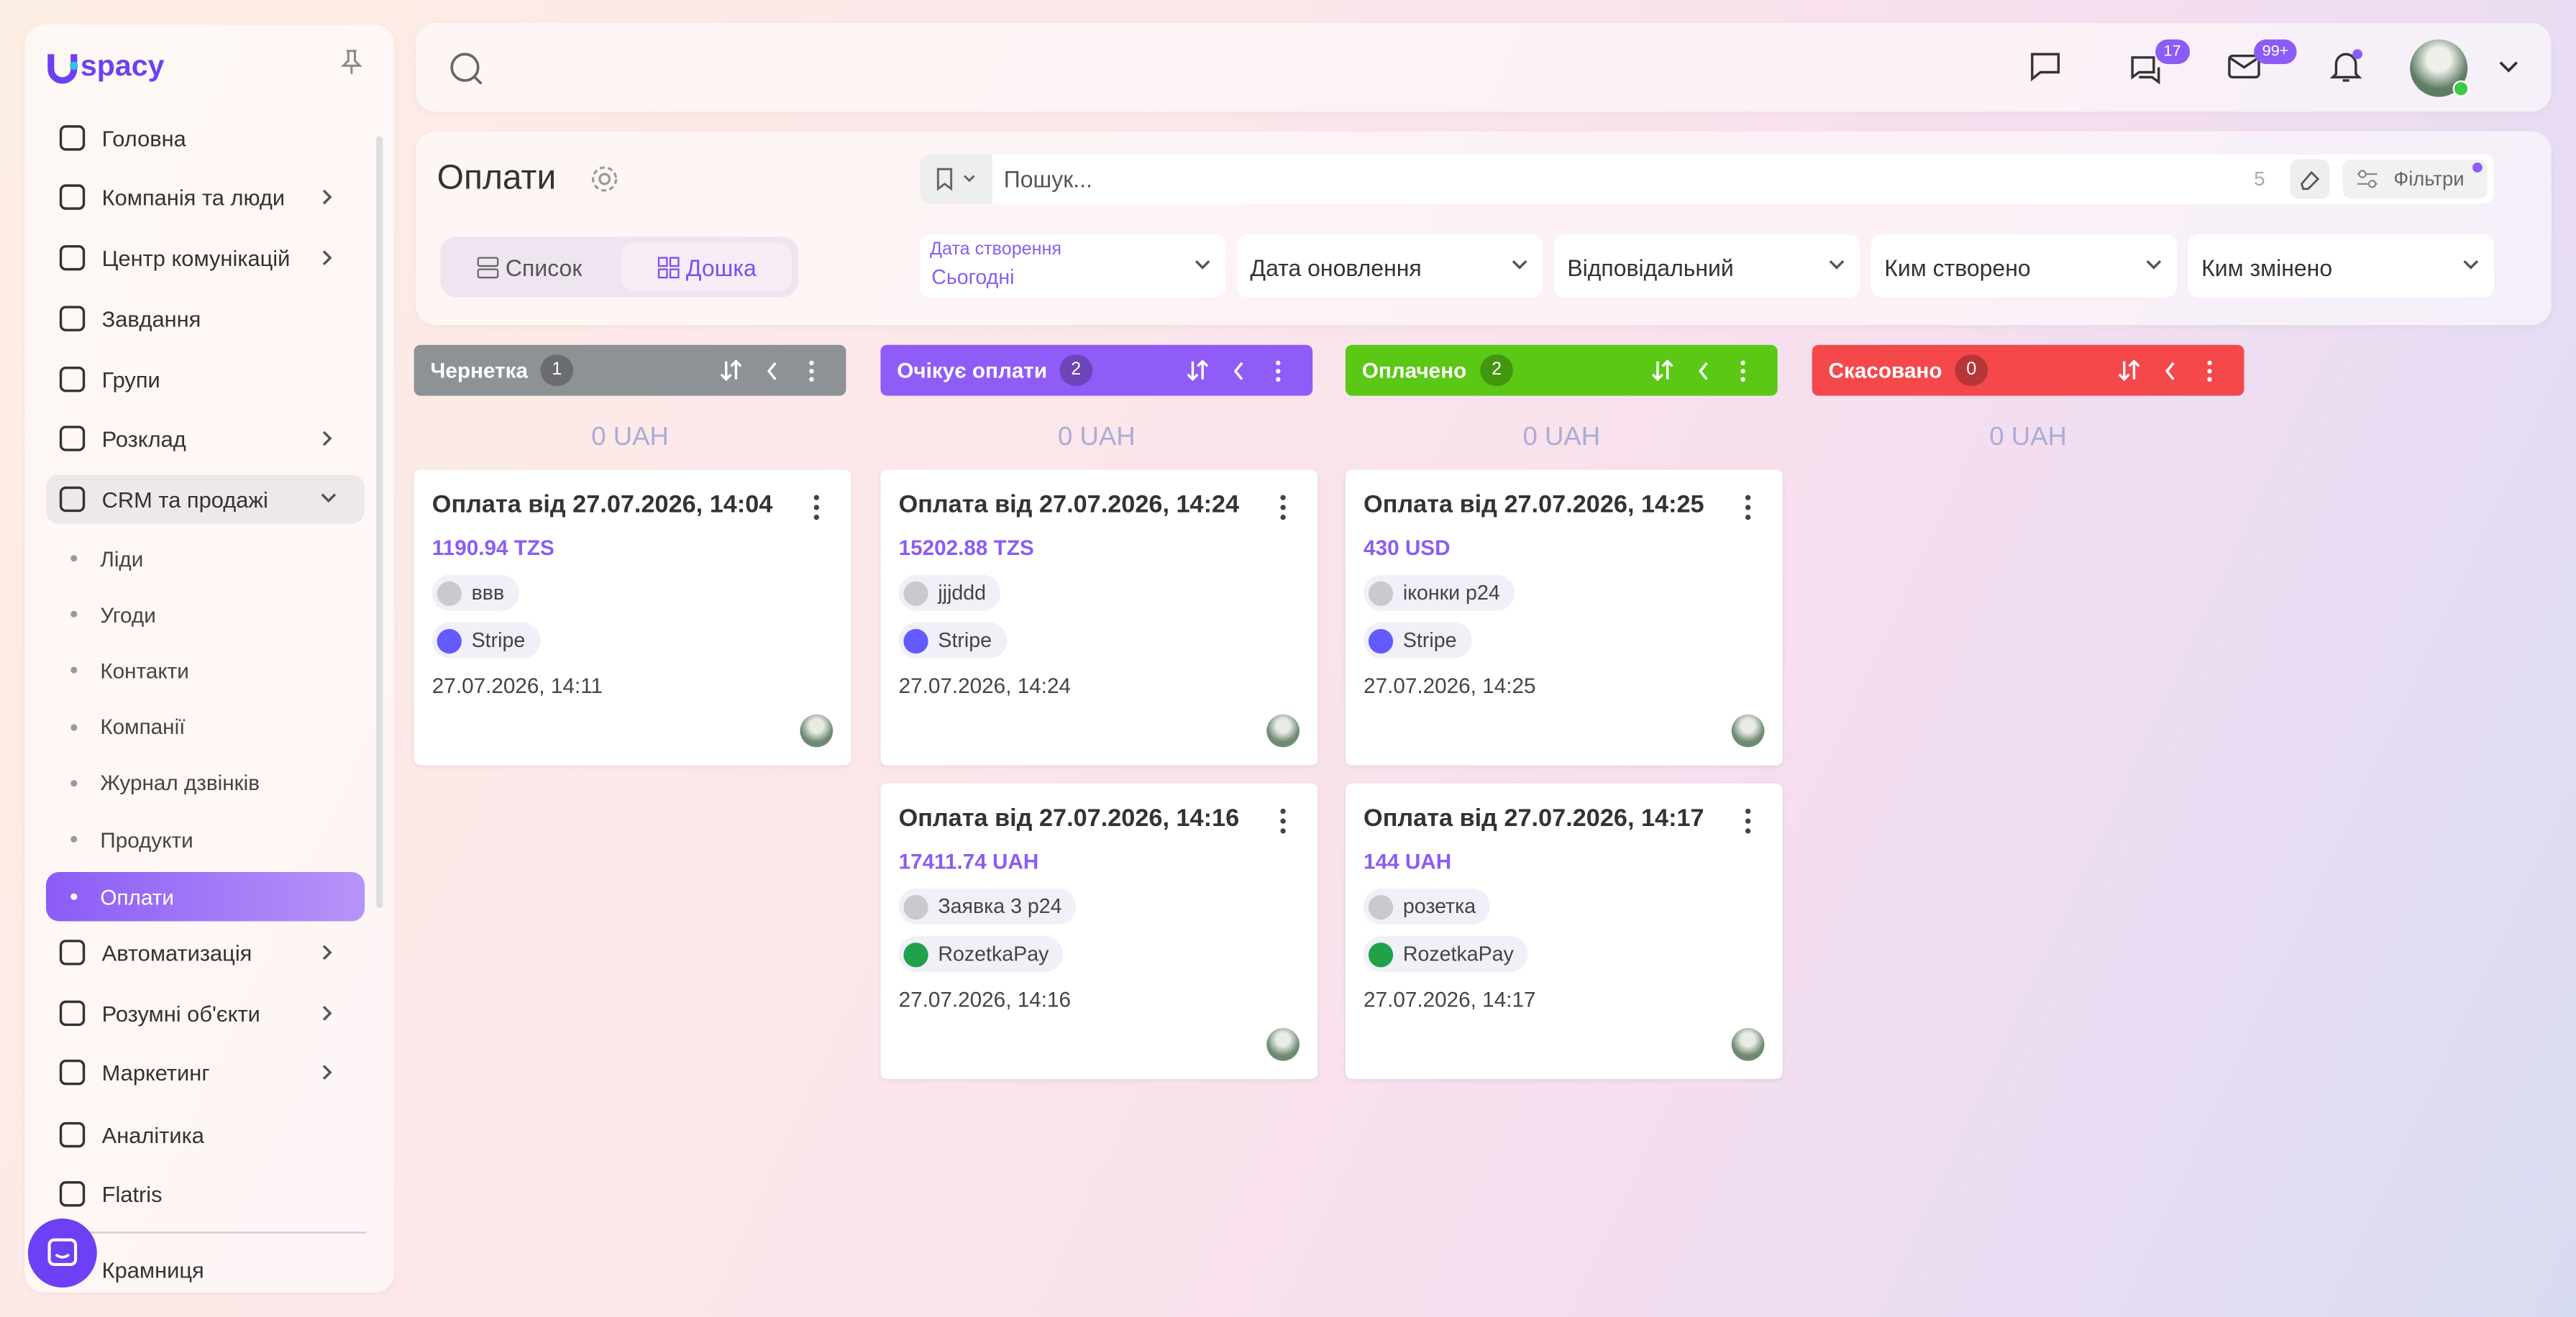 The height and width of the screenshot is (1317, 2576). I want to click on menu-item: Автоматизація, so click(205, 953).